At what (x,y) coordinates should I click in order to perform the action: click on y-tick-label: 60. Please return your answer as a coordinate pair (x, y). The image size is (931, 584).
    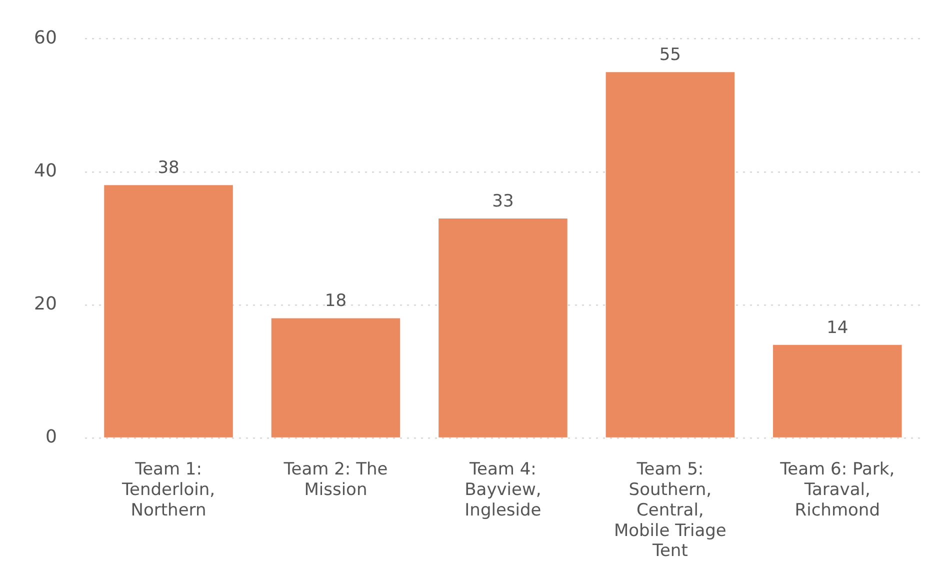
    Looking at the image, I should click on (45, 37).